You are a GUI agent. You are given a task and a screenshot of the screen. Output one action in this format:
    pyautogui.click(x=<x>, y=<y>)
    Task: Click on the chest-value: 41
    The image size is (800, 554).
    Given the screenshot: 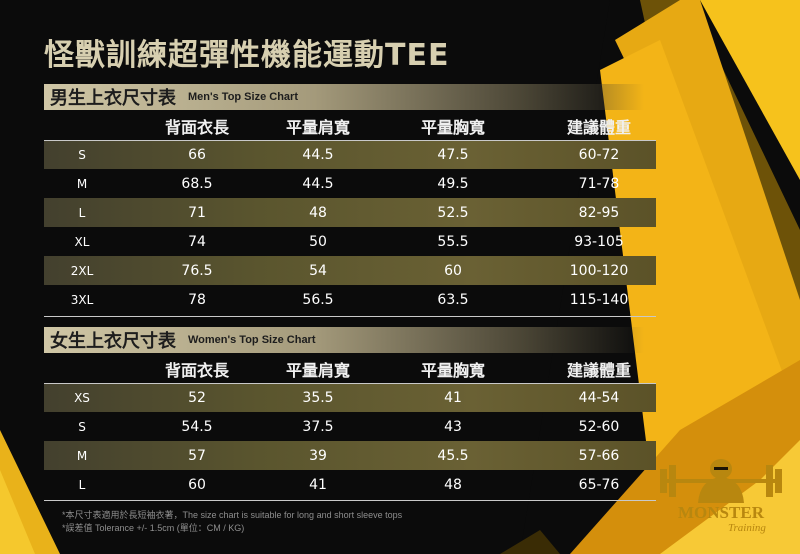 What is the action you would take?
    pyautogui.click(x=453, y=397)
    